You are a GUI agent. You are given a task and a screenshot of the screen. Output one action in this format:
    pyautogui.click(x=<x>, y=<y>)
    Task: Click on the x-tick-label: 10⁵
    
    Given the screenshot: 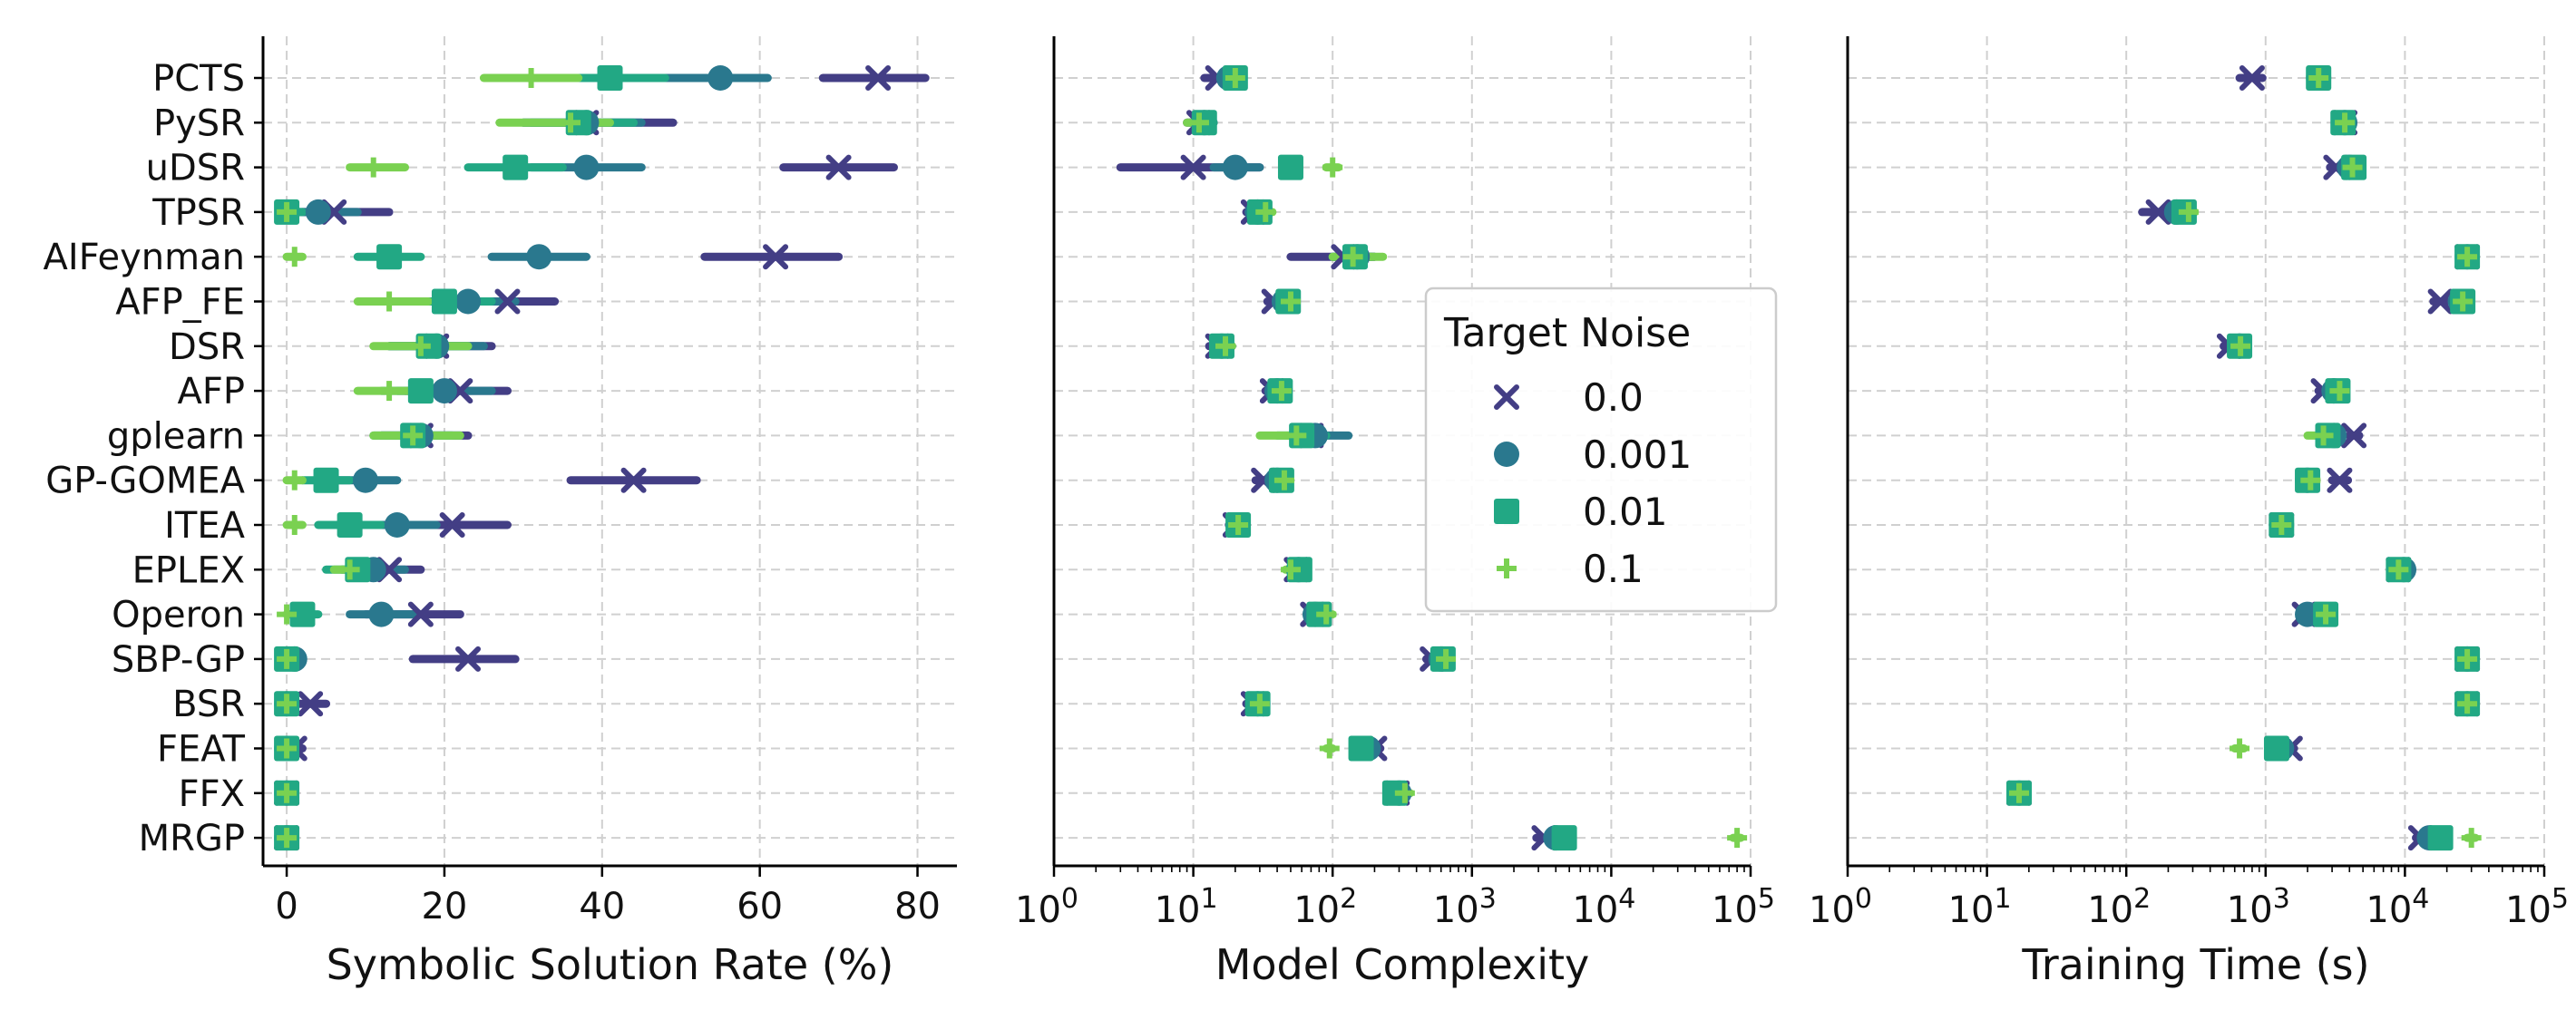 What is the action you would take?
    pyautogui.click(x=2537, y=907)
    